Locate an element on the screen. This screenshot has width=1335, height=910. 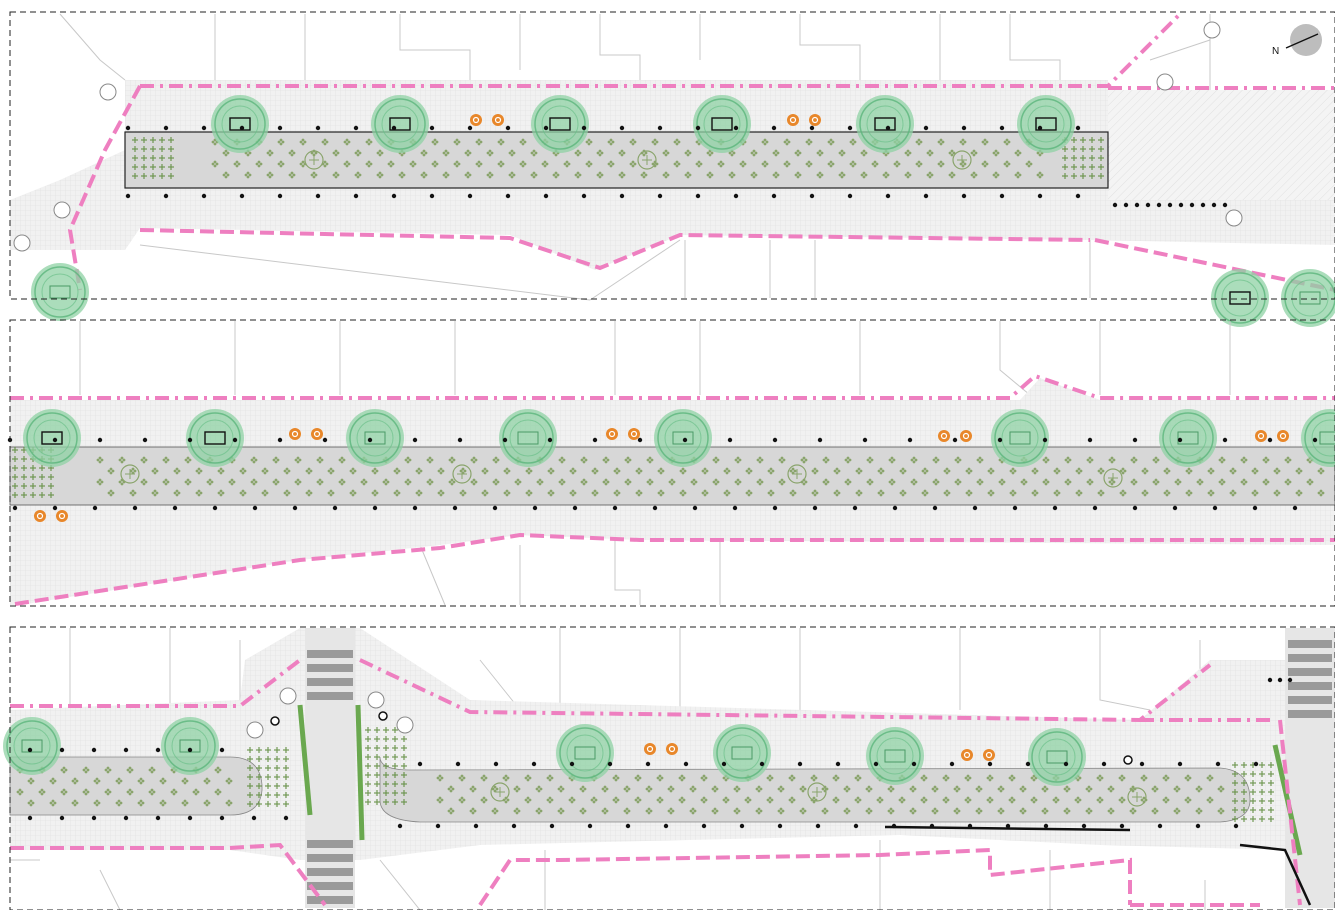
bike-rack is located at coordinates (815, 120).